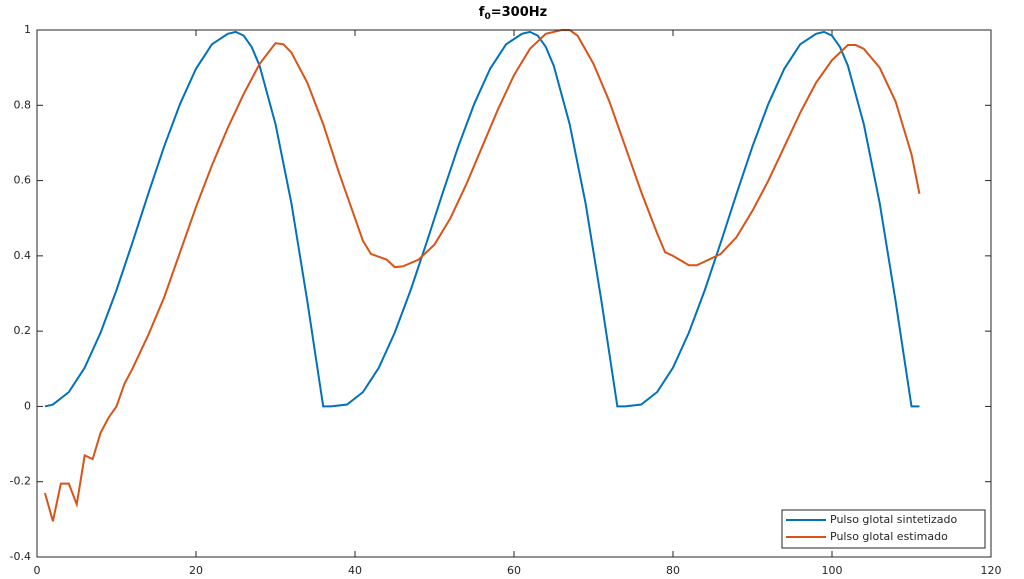 The width and height of the screenshot is (1024, 579). What do you see at coordinates (514, 570) in the screenshot?
I see `x-tick-label: 60` at bounding box center [514, 570].